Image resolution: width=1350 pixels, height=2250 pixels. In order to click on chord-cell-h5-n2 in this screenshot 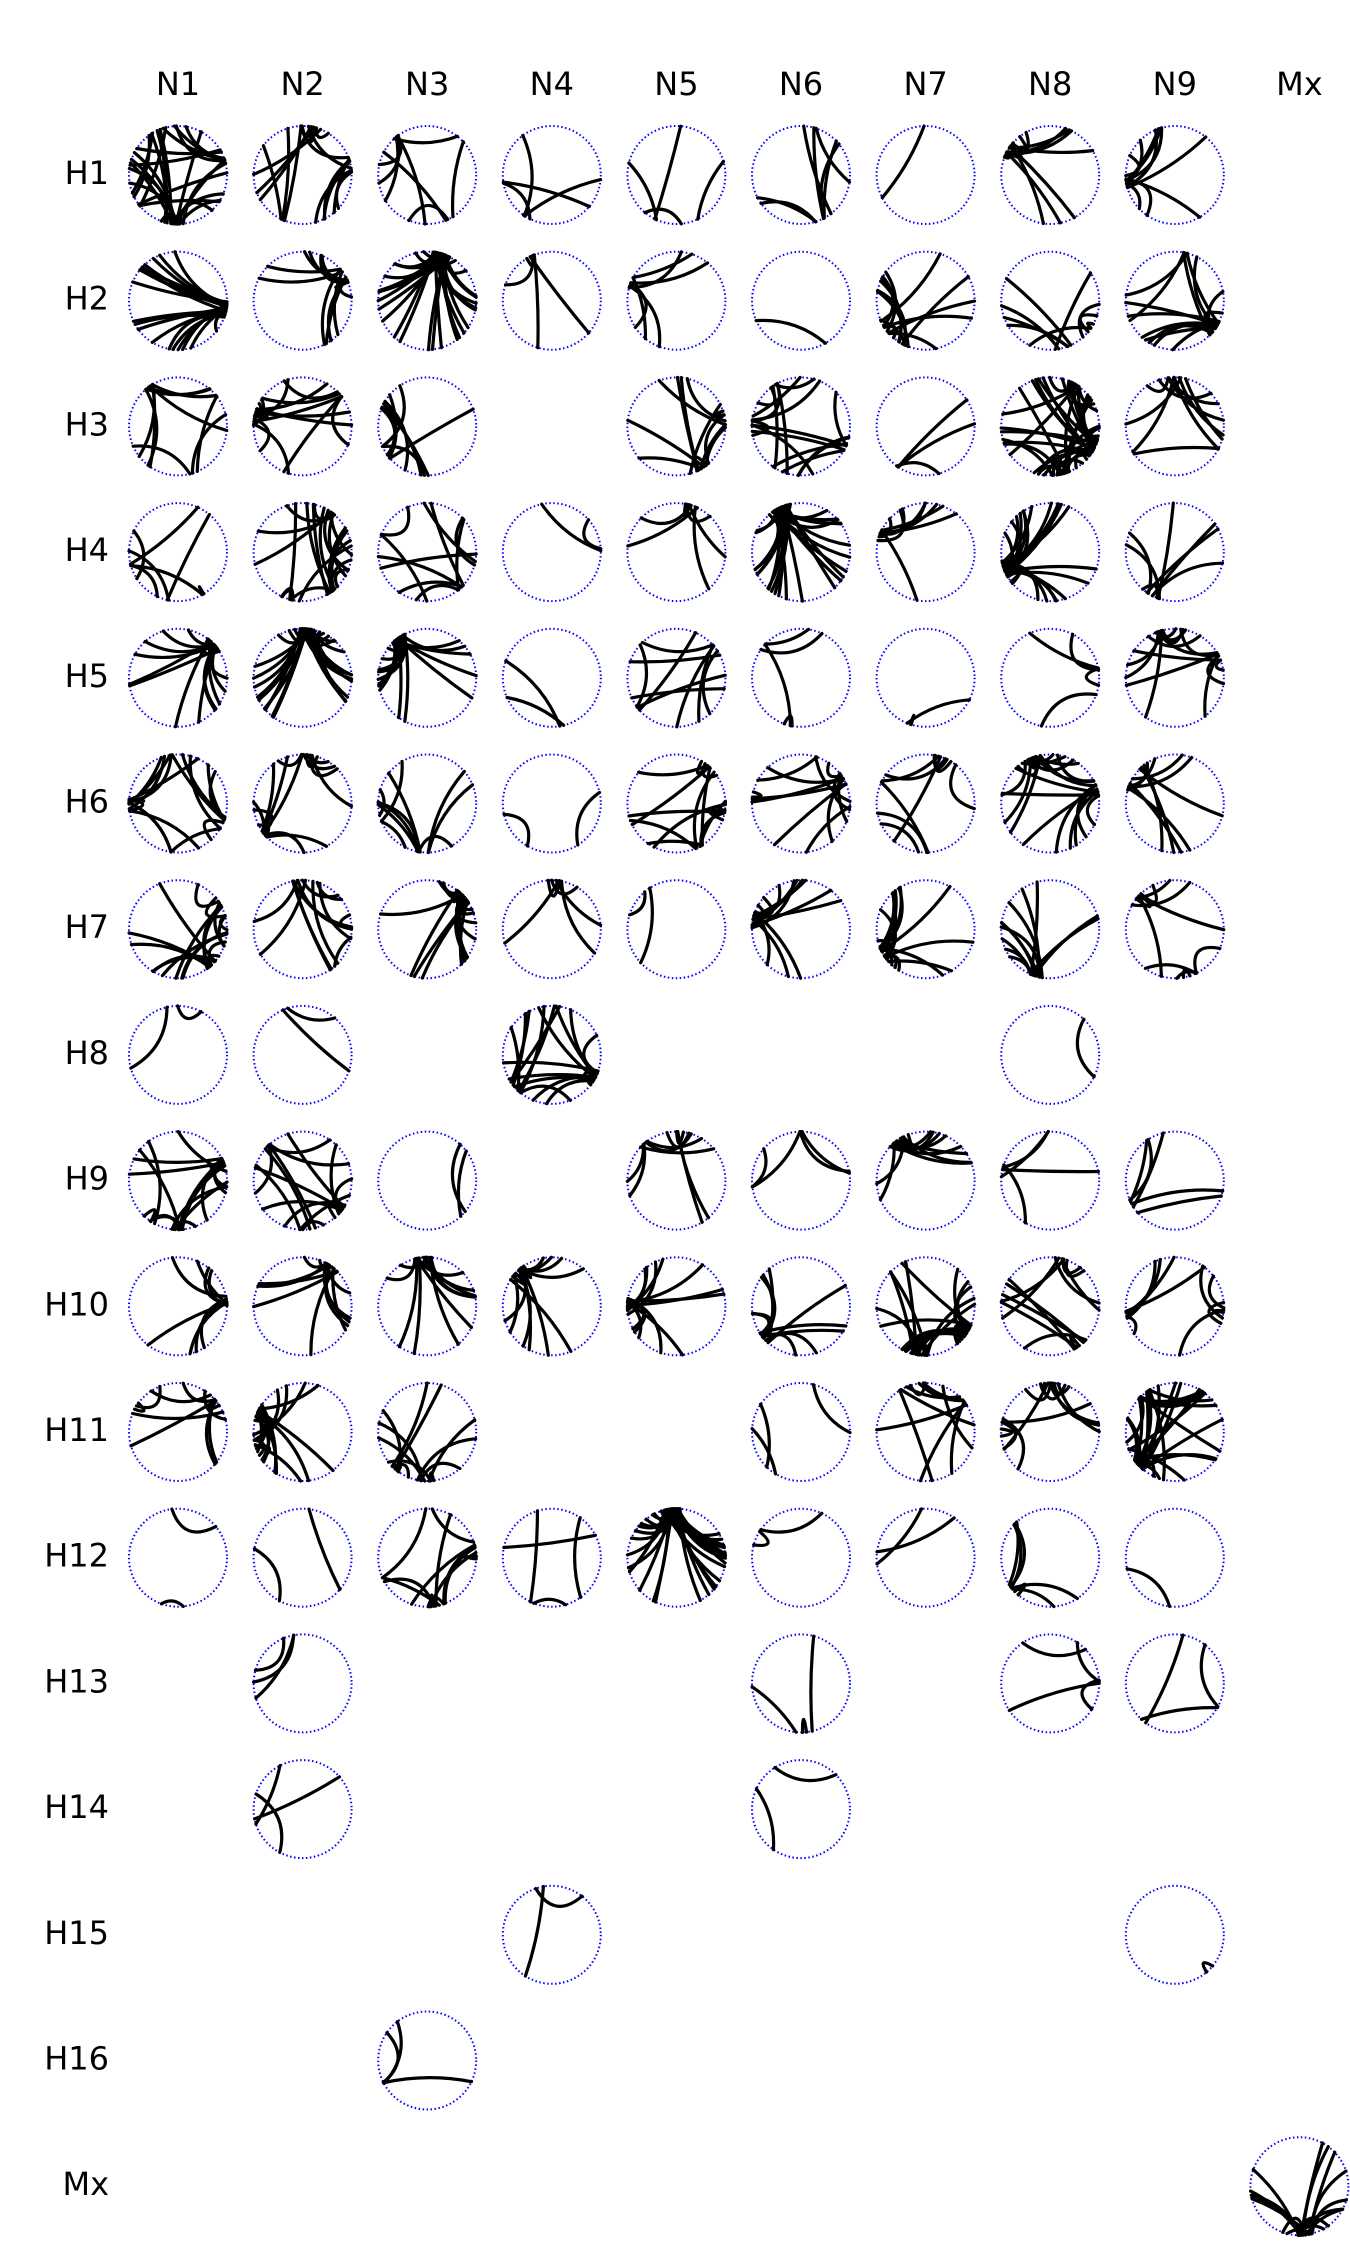, I will do `click(303, 677)`.